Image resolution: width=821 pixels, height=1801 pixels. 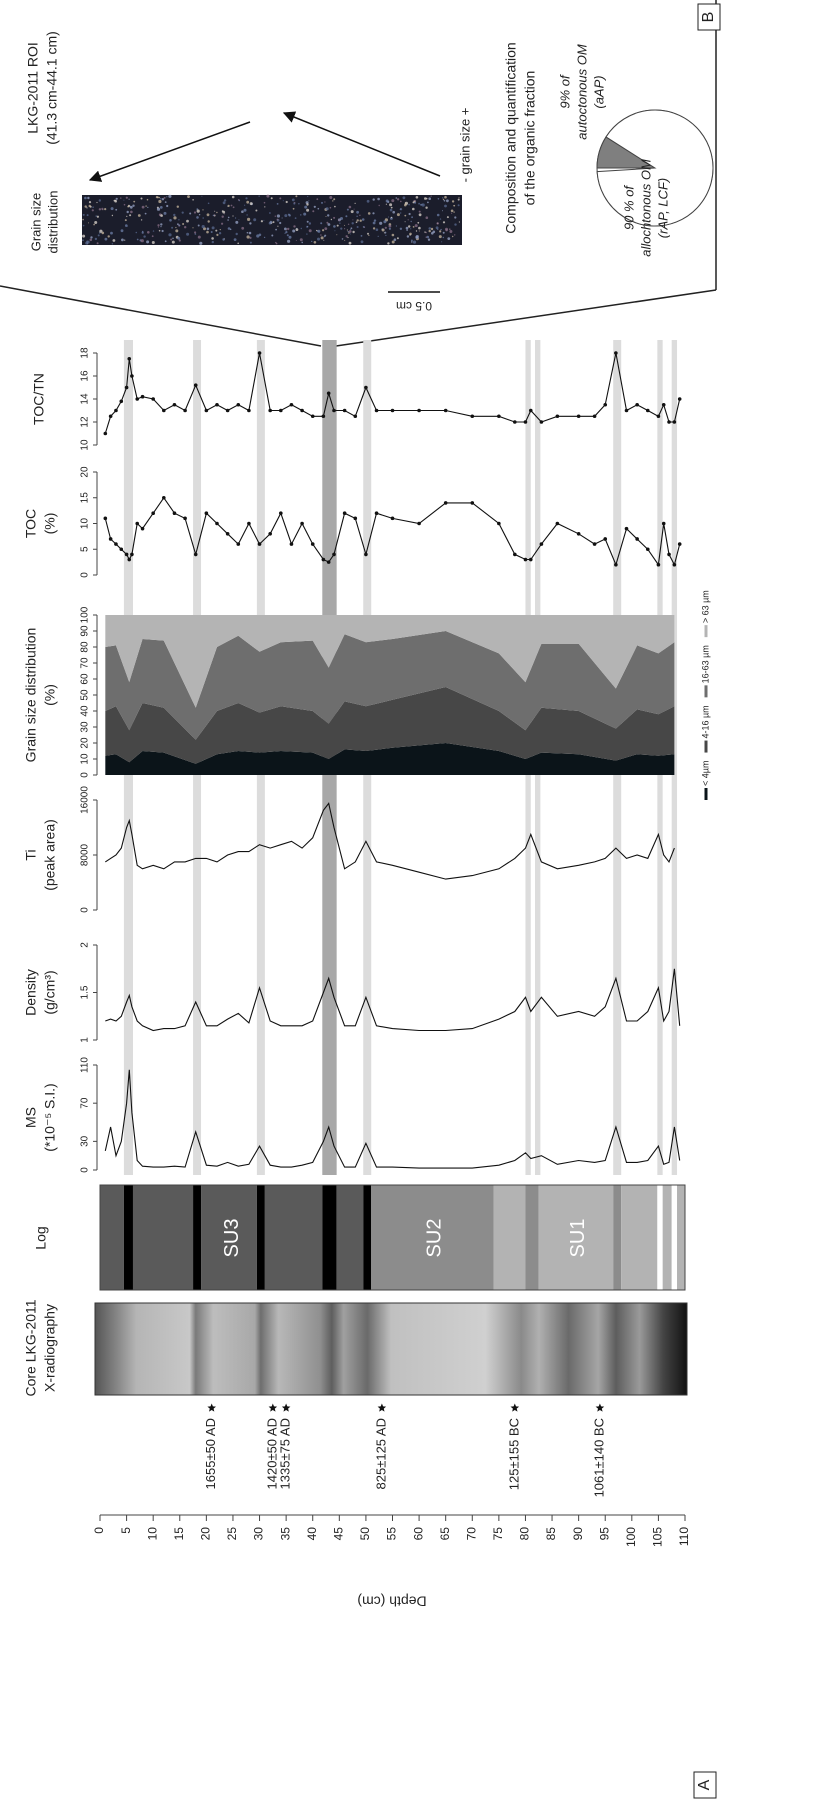 What do you see at coordinates (85, 695) in the screenshot?
I see `tick-label: 50` at bounding box center [85, 695].